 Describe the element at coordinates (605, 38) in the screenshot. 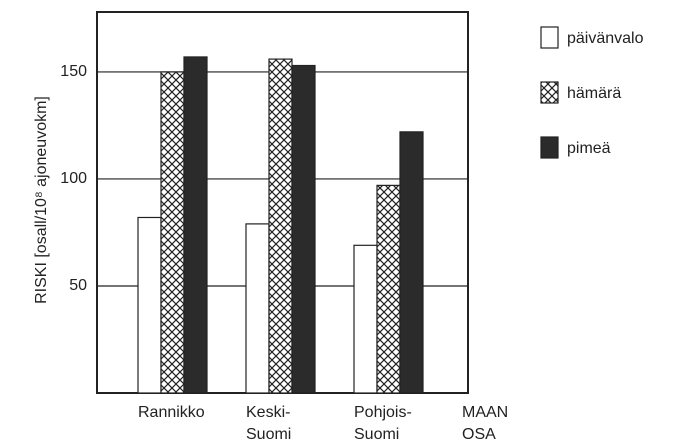

I see `legend-label: päivänvalo` at that location.